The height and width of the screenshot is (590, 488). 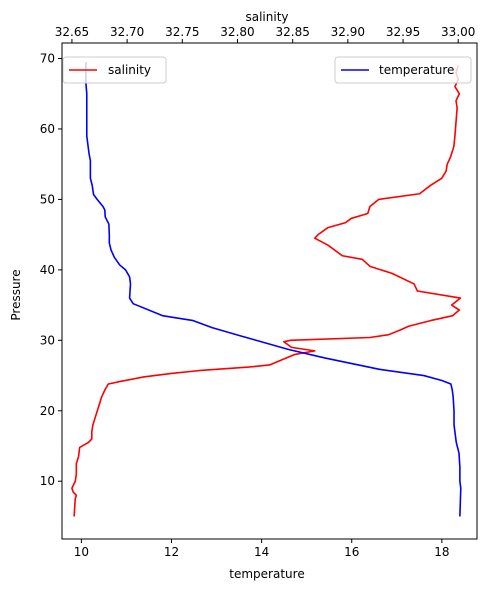 I want to click on legend-temperature-box, so click(x=403, y=70).